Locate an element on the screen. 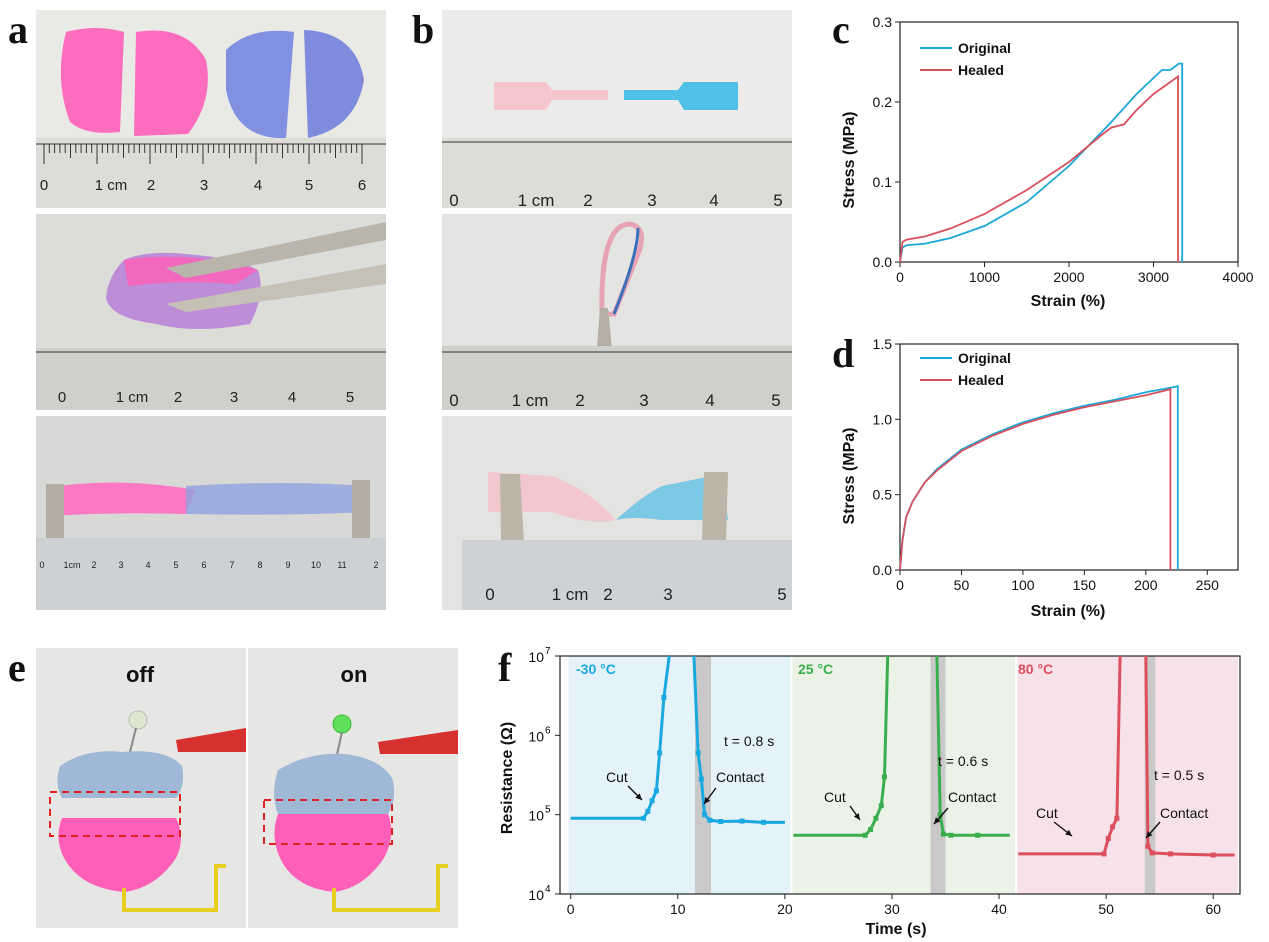  panel-letter-e: e is located at coordinates (17, 667).